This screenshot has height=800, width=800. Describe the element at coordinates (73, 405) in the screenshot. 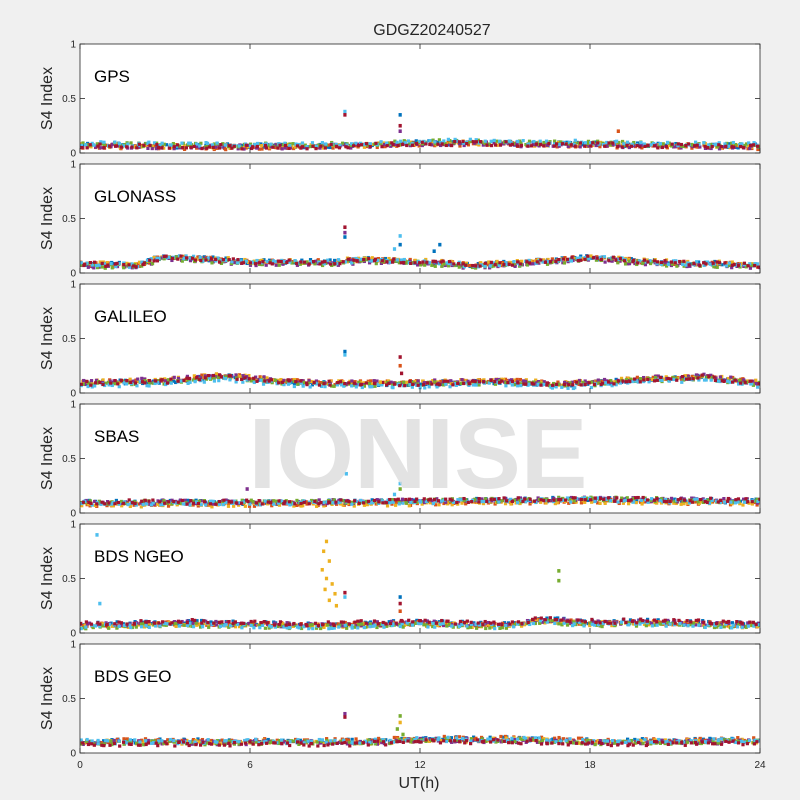

I see `y-tick-label: 1` at that location.